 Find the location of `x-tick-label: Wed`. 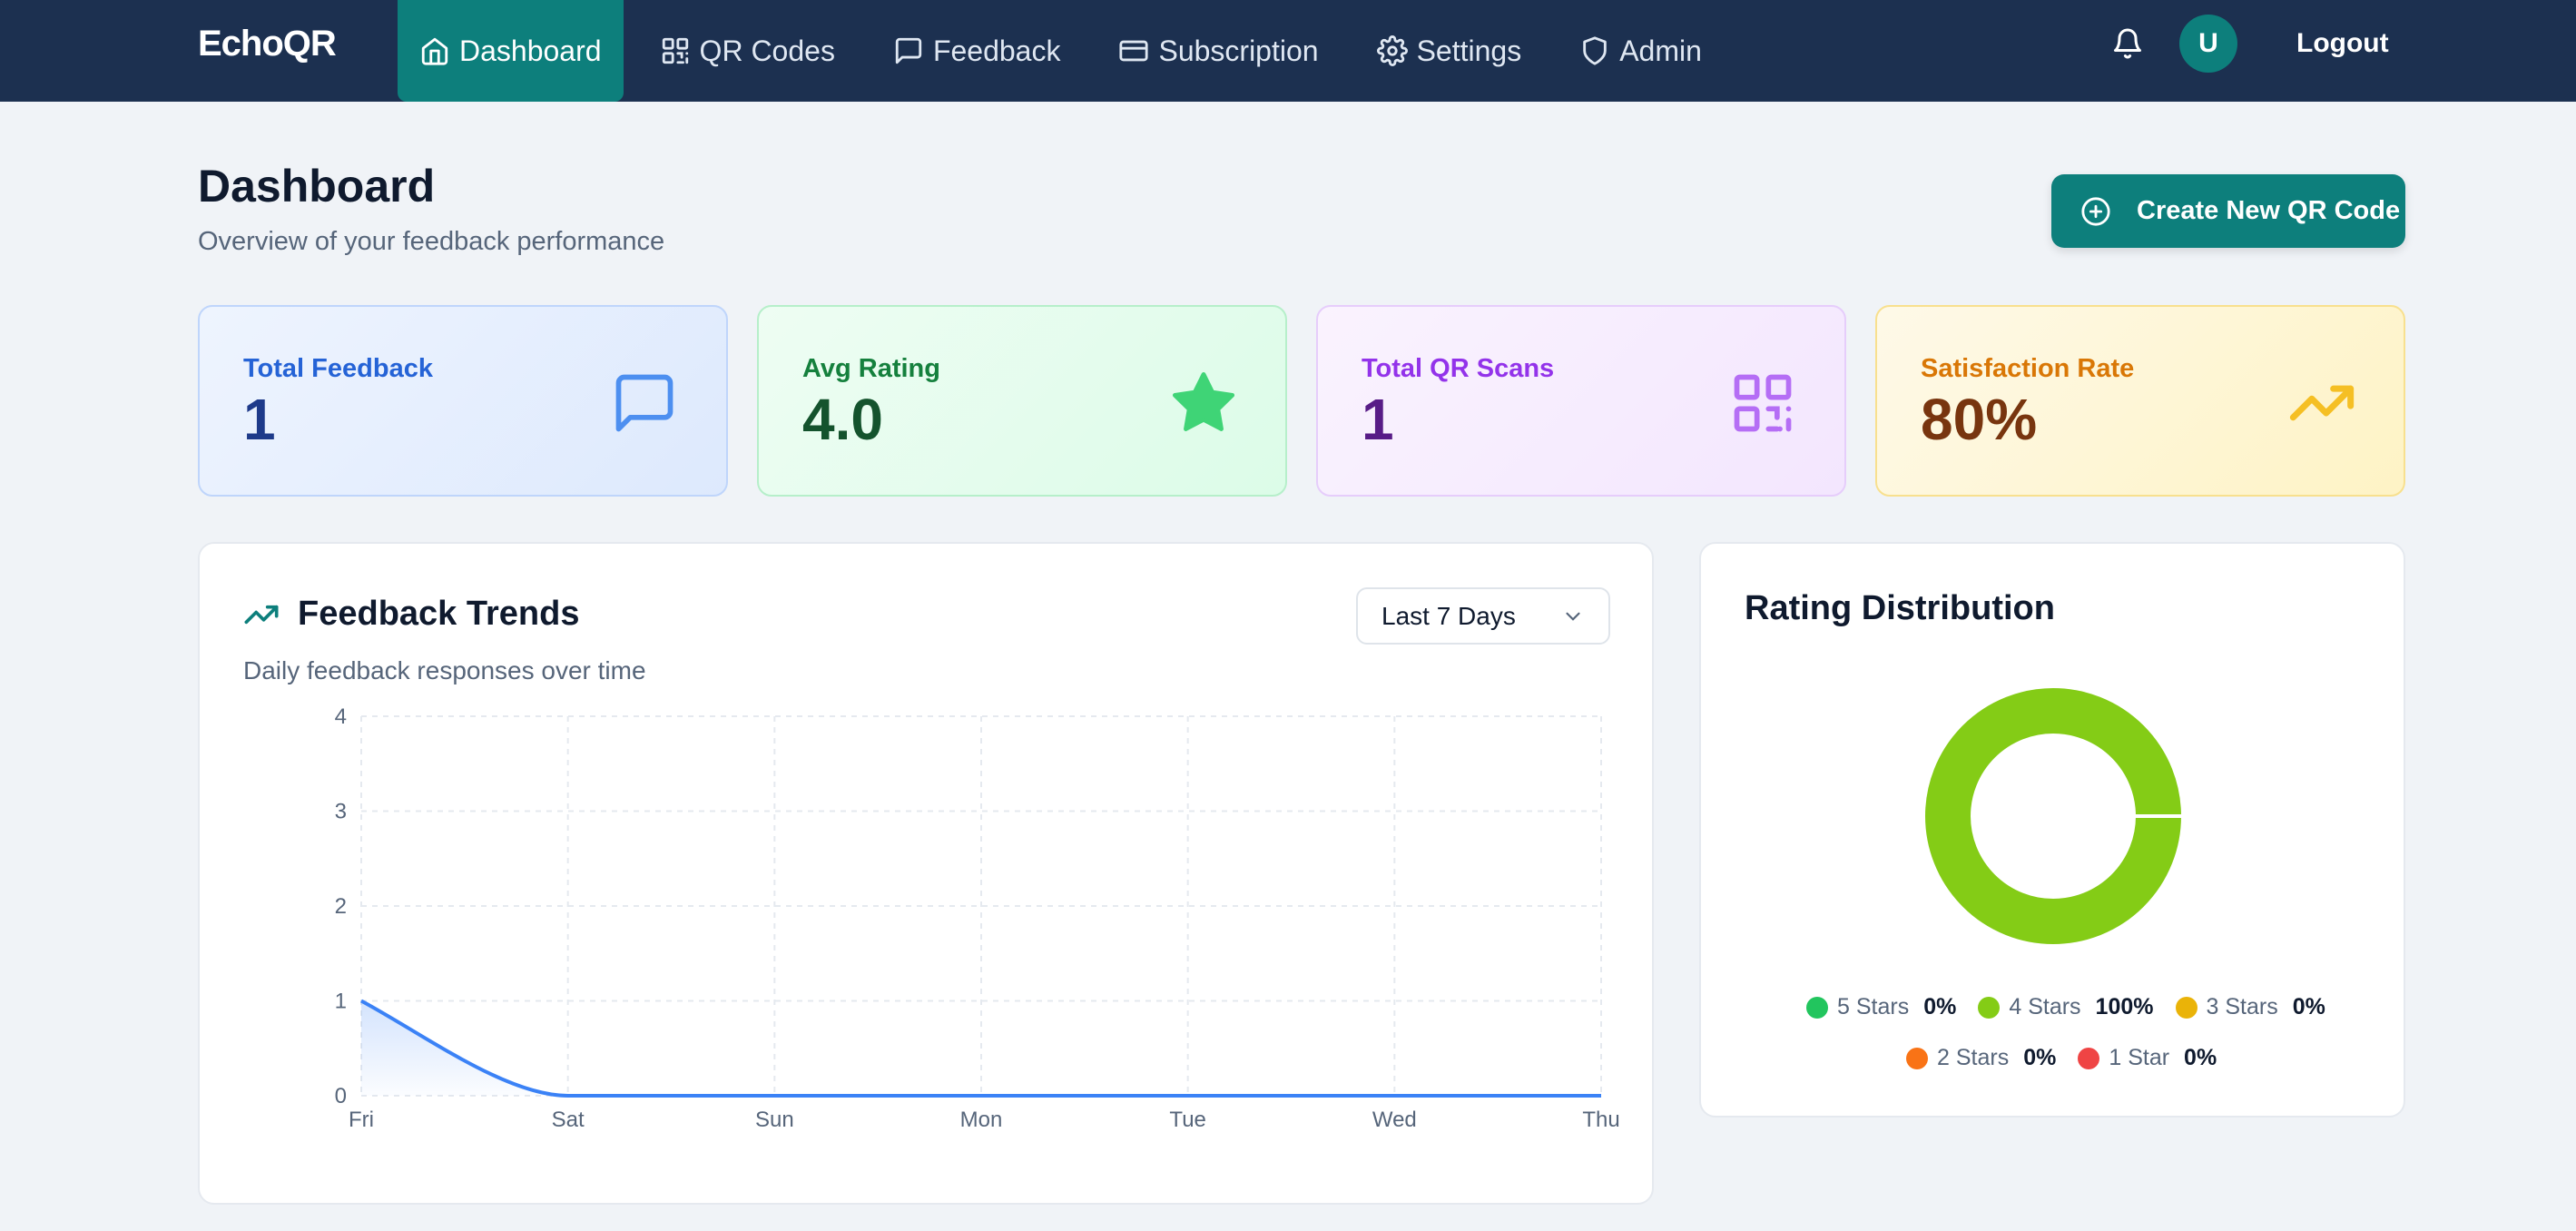

x-tick-label: Wed is located at coordinates (1394, 1120).